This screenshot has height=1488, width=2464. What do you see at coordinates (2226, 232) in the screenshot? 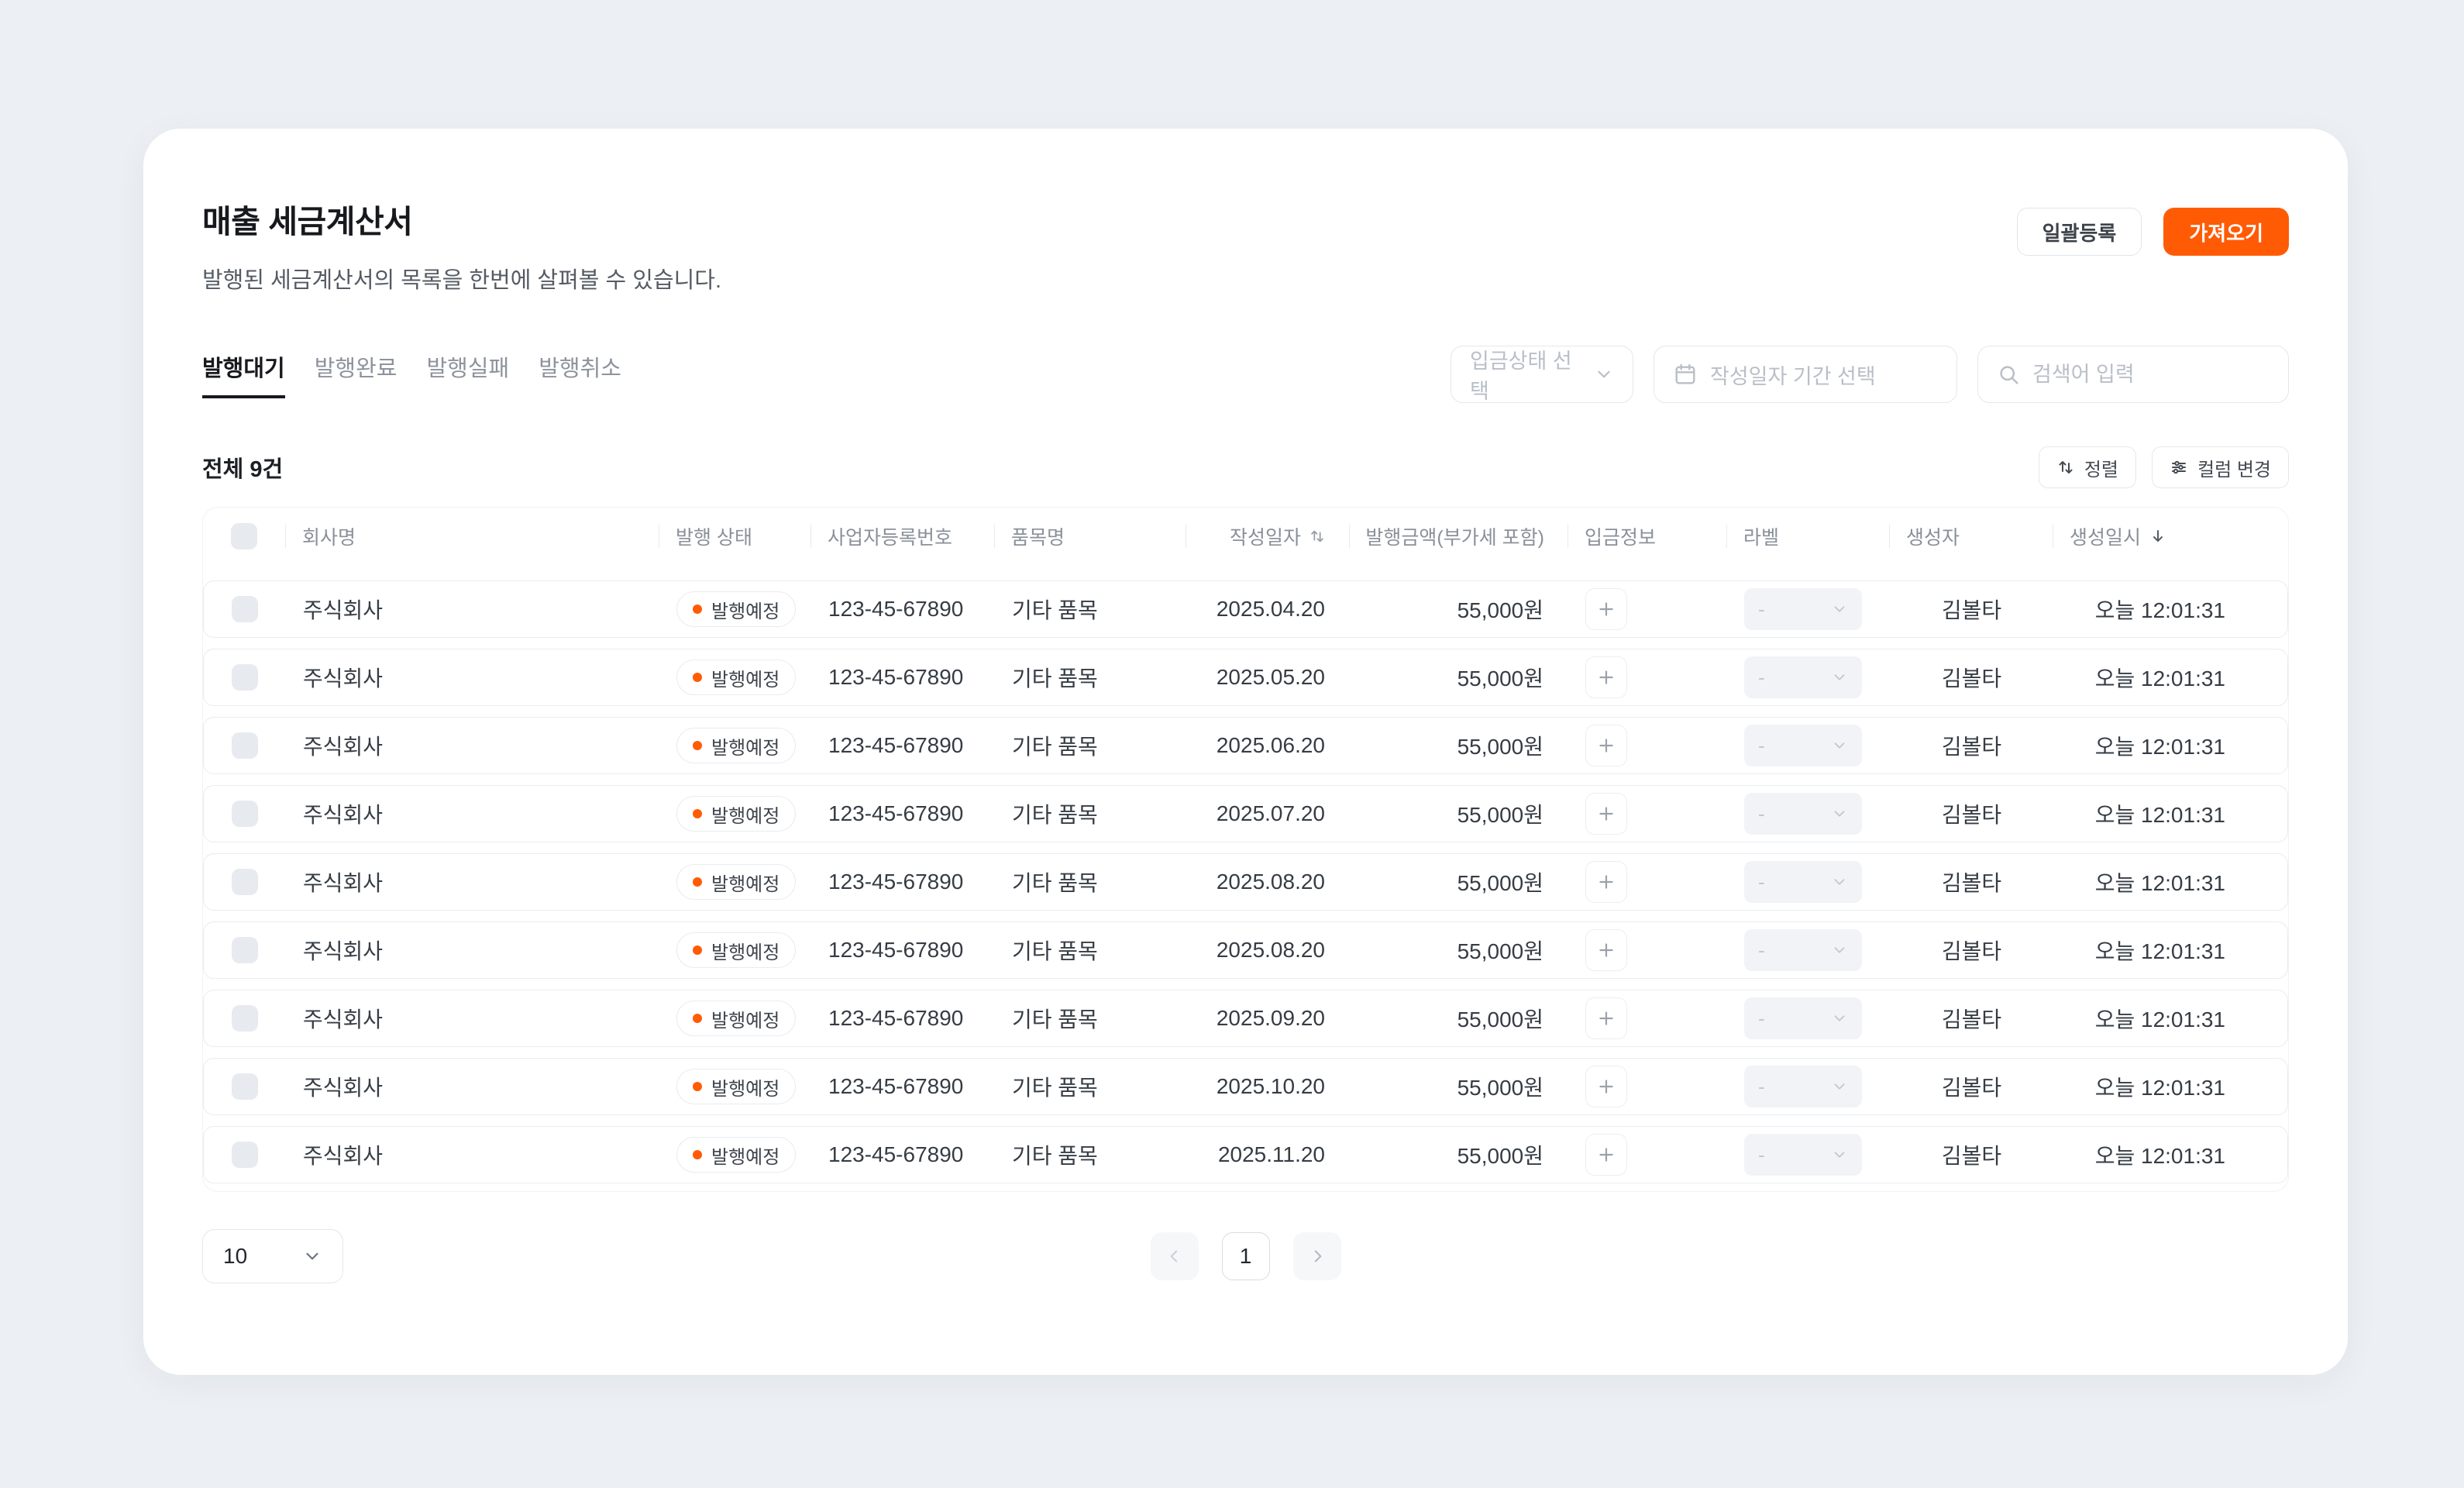
I see `import-button: 가져오기` at bounding box center [2226, 232].